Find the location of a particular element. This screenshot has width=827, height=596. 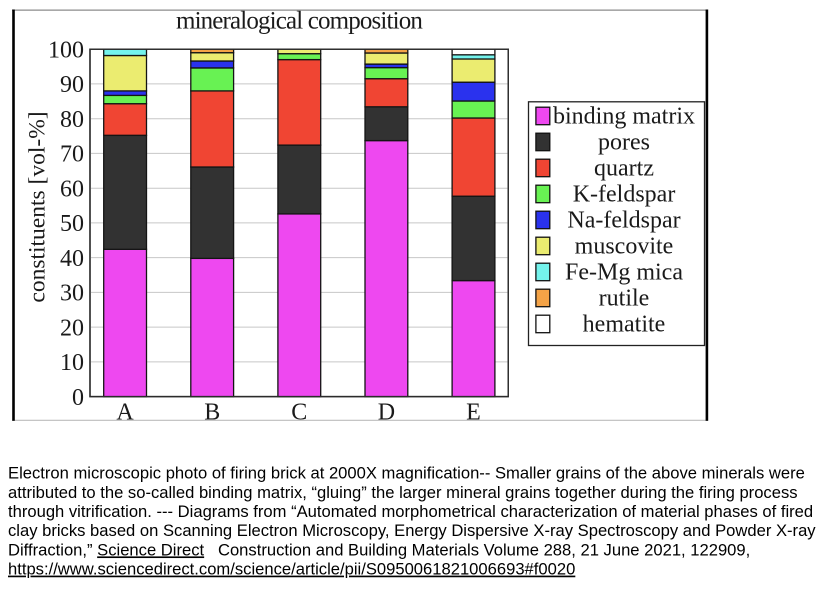

svg-text: 50 is located at coordinates (72, 224).